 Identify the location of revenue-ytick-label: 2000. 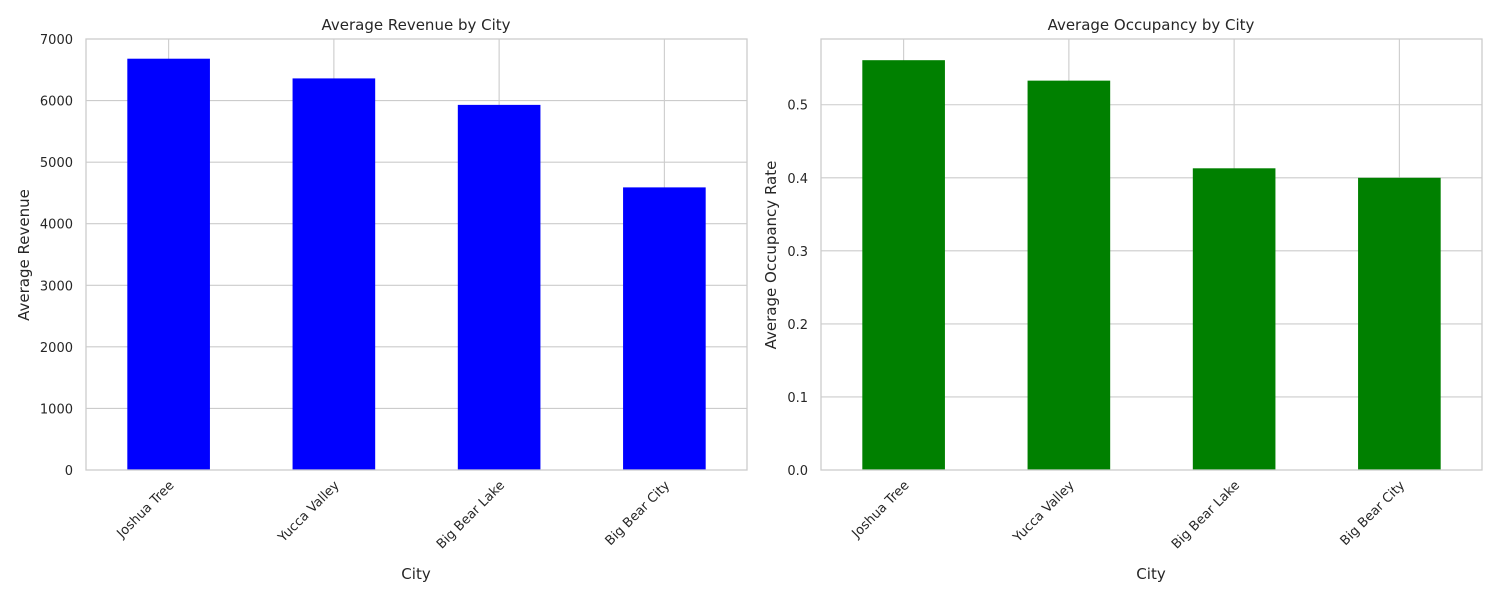
(56, 348).